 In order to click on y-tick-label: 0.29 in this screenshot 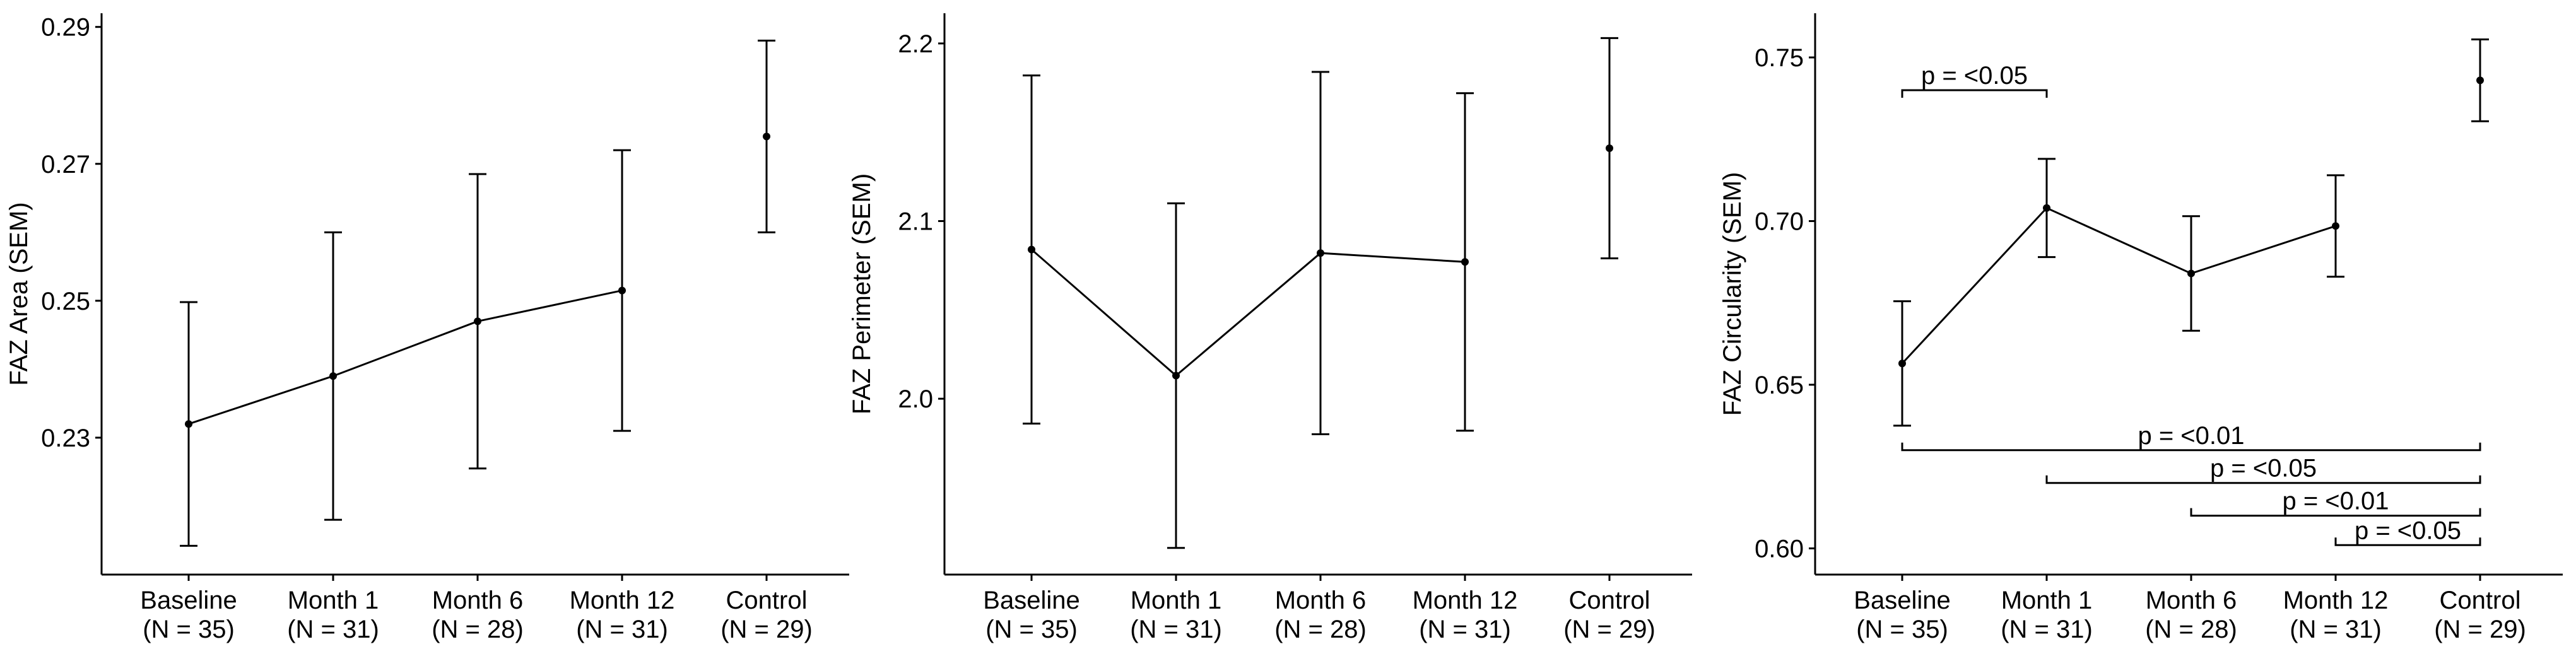, I will do `click(65, 28)`.